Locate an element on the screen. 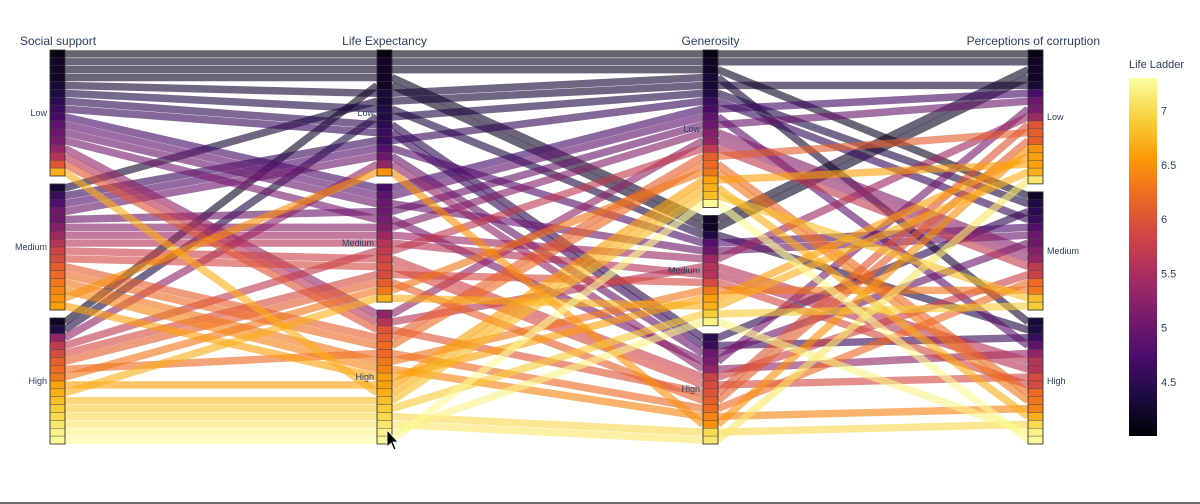 The height and width of the screenshot is (504, 1200). category-label: Medium is located at coordinates (31, 247).